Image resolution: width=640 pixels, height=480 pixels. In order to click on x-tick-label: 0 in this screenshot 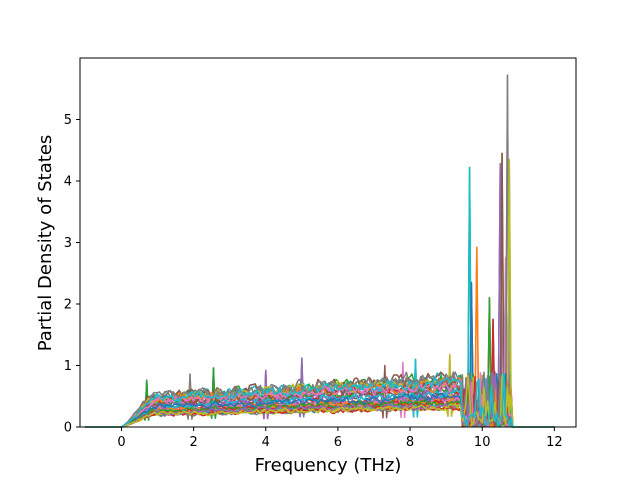, I will do `click(121, 442)`.